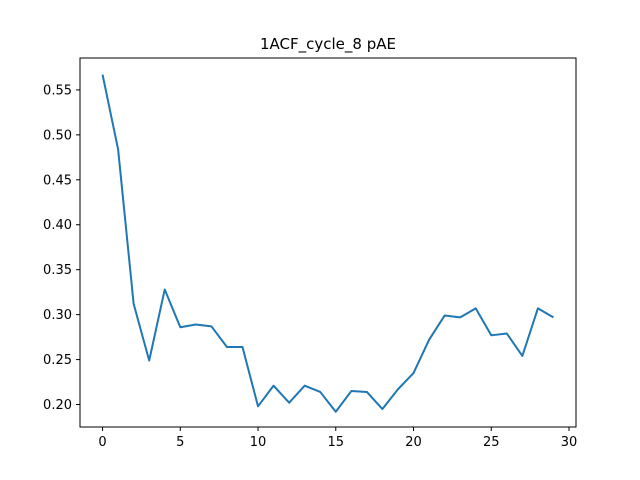  What do you see at coordinates (569, 442) in the screenshot?
I see `x-tick-label: 30` at bounding box center [569, 442].